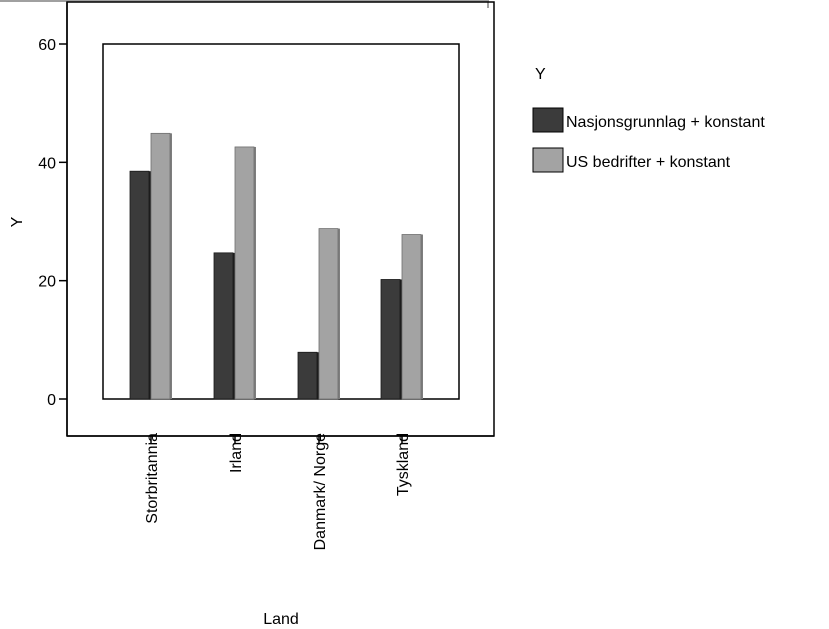  I want to click on legend-title: Y, so click(540, 74).